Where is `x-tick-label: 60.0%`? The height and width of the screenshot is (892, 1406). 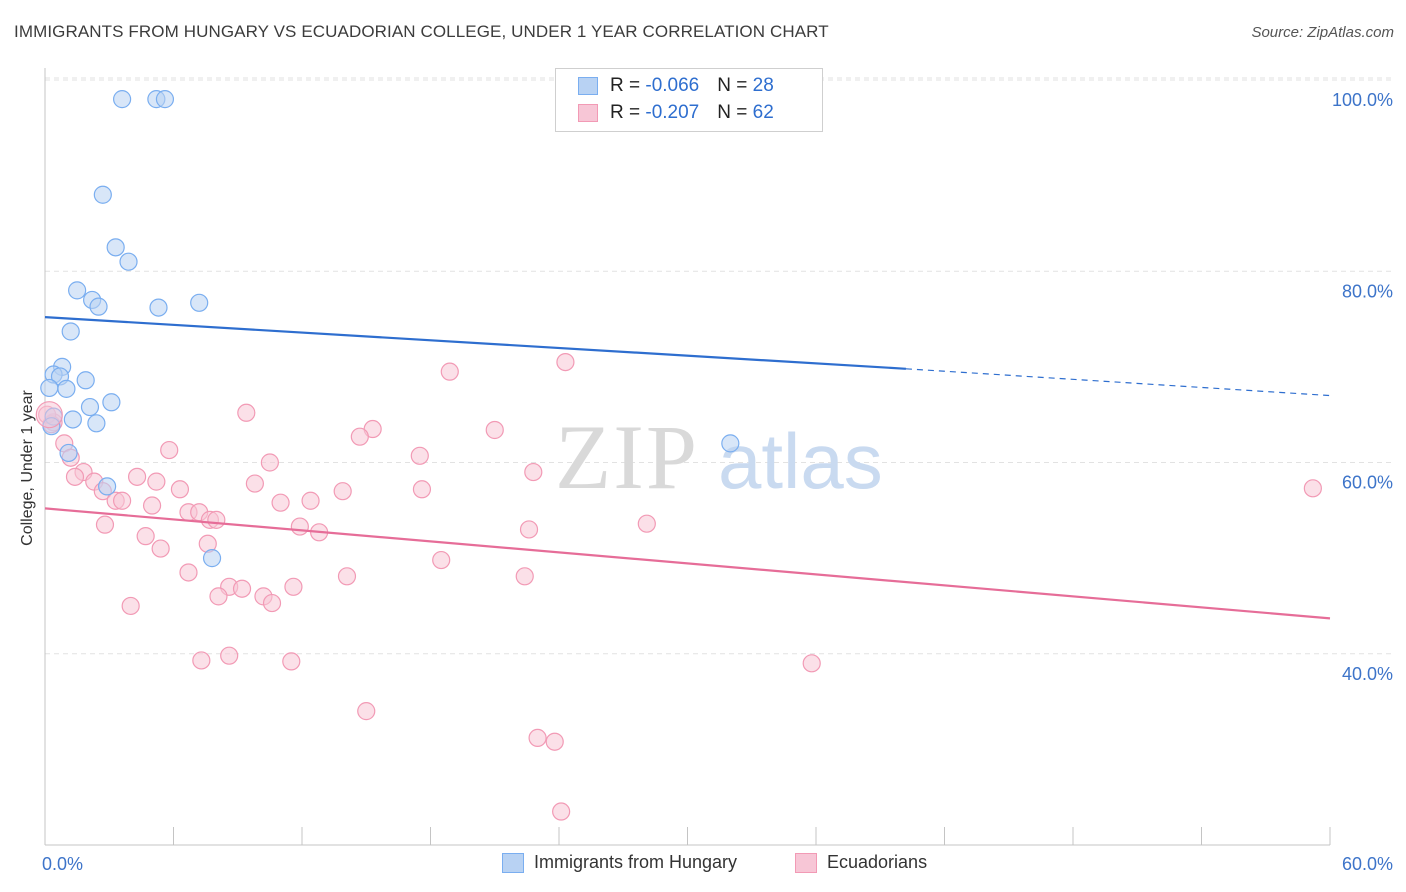
x-tick-label: 60.0% is located at coordinates (1367, 864).